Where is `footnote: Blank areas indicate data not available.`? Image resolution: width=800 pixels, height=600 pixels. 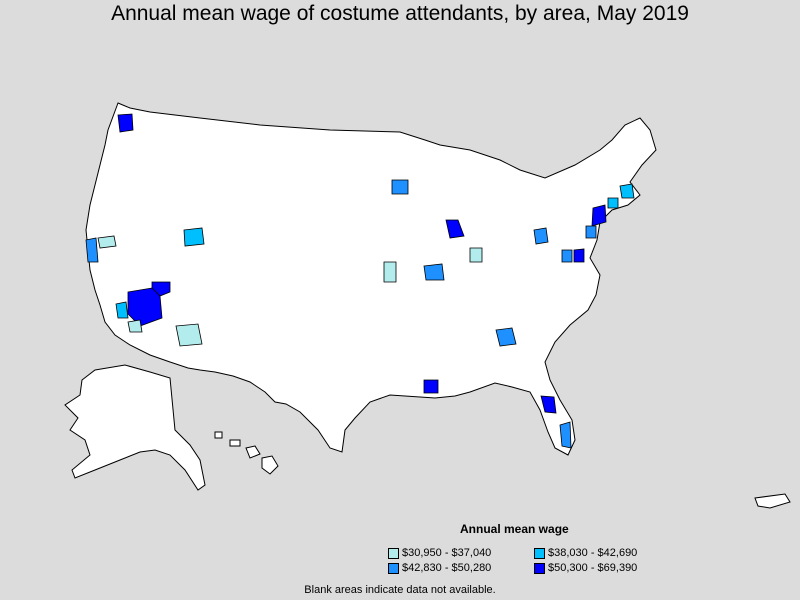 footnote: Blank areas indicate data not available. is located at coordinates (400, 590).